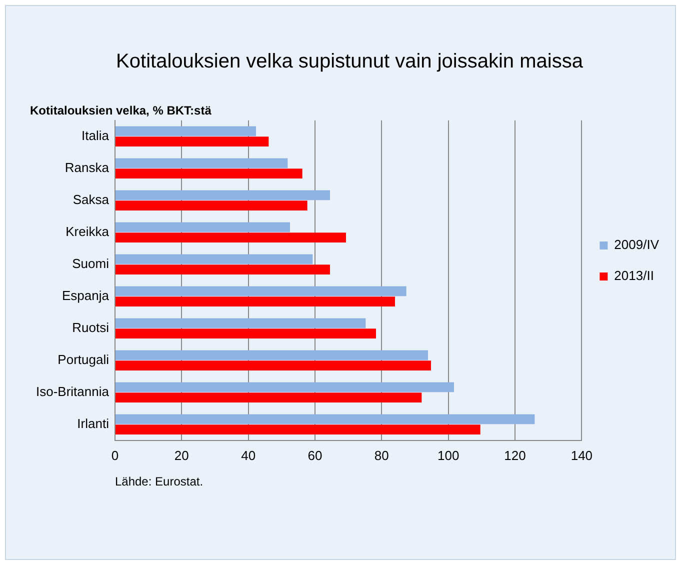 The width and height of the screenshot is (681, 562). I want to click on y-tick-label: Kreikka, so click(88, 231).